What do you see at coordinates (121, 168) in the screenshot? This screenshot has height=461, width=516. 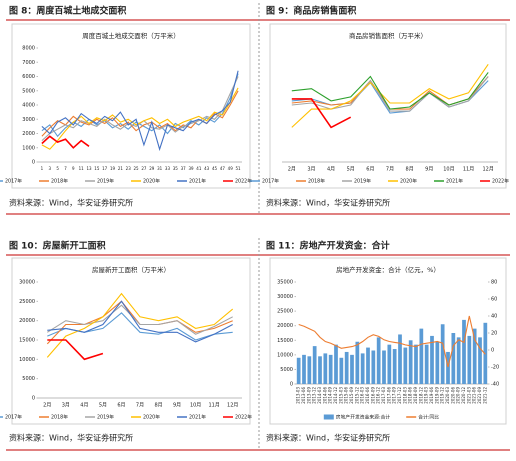 I see `x-tick-label: 21` at bounding box center [121, 168].